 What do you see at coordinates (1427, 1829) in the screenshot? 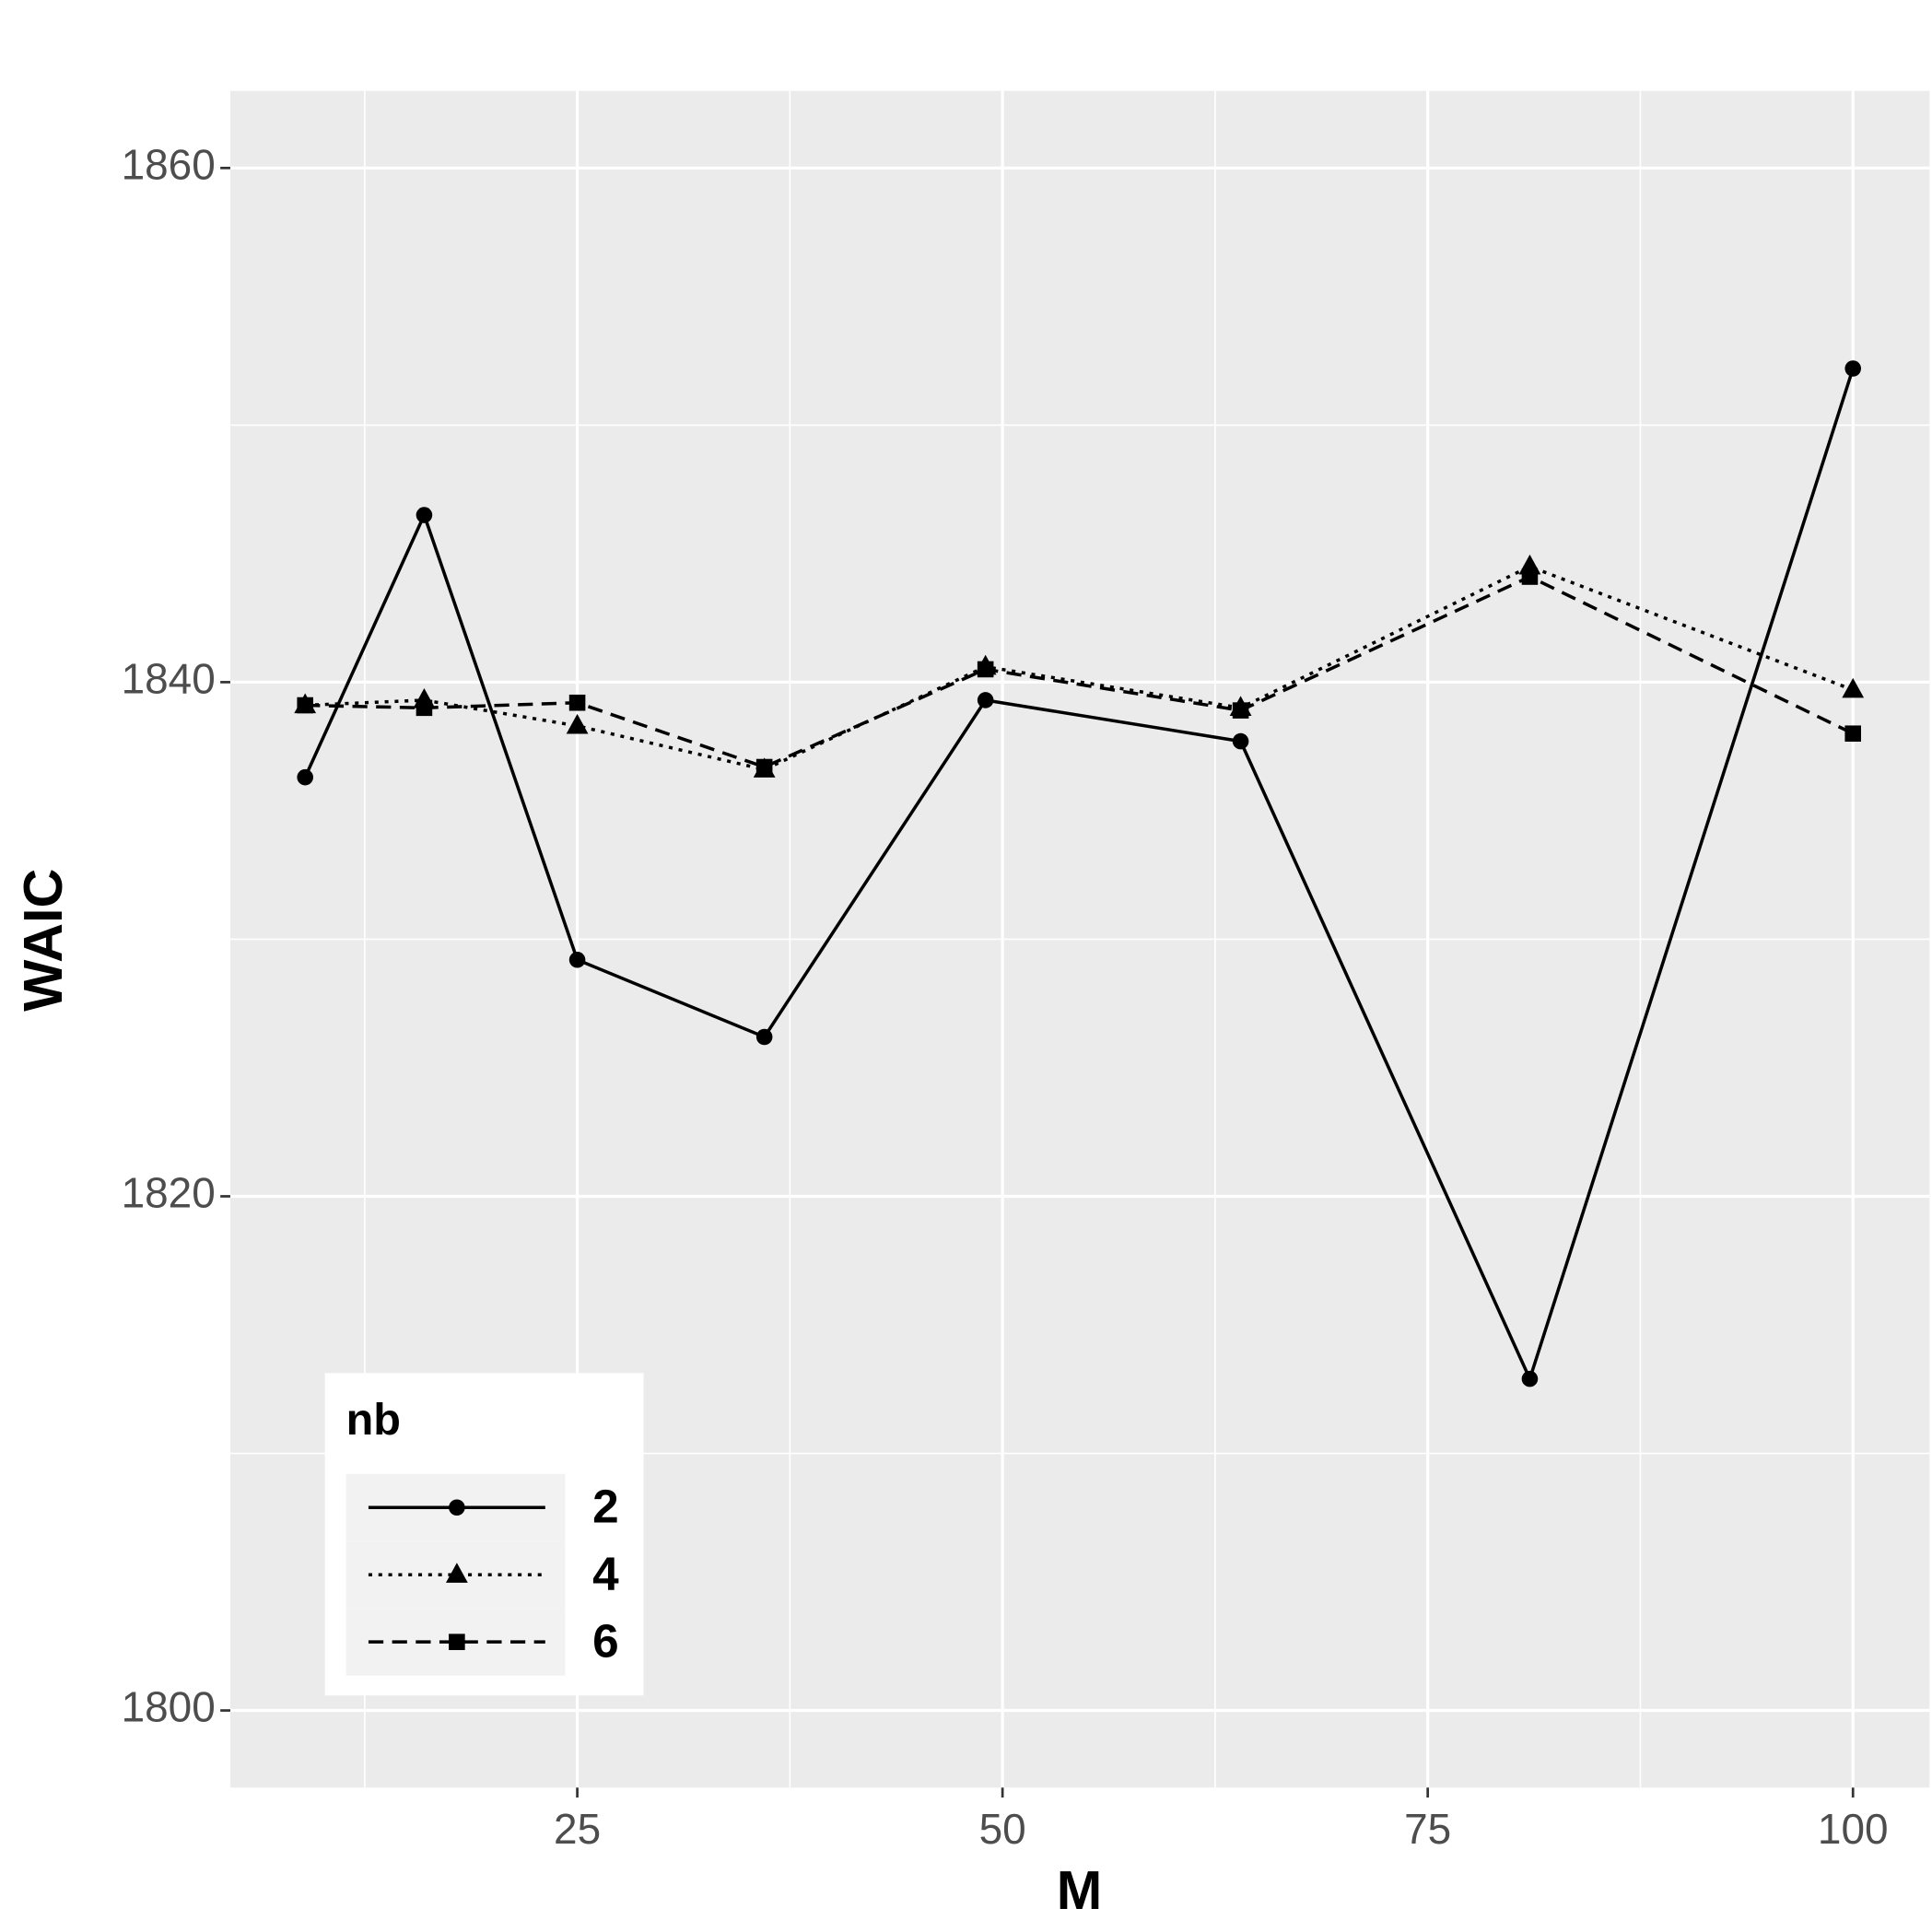
I see `x-tick-label: 75` at bounding box center [1427, 1829].